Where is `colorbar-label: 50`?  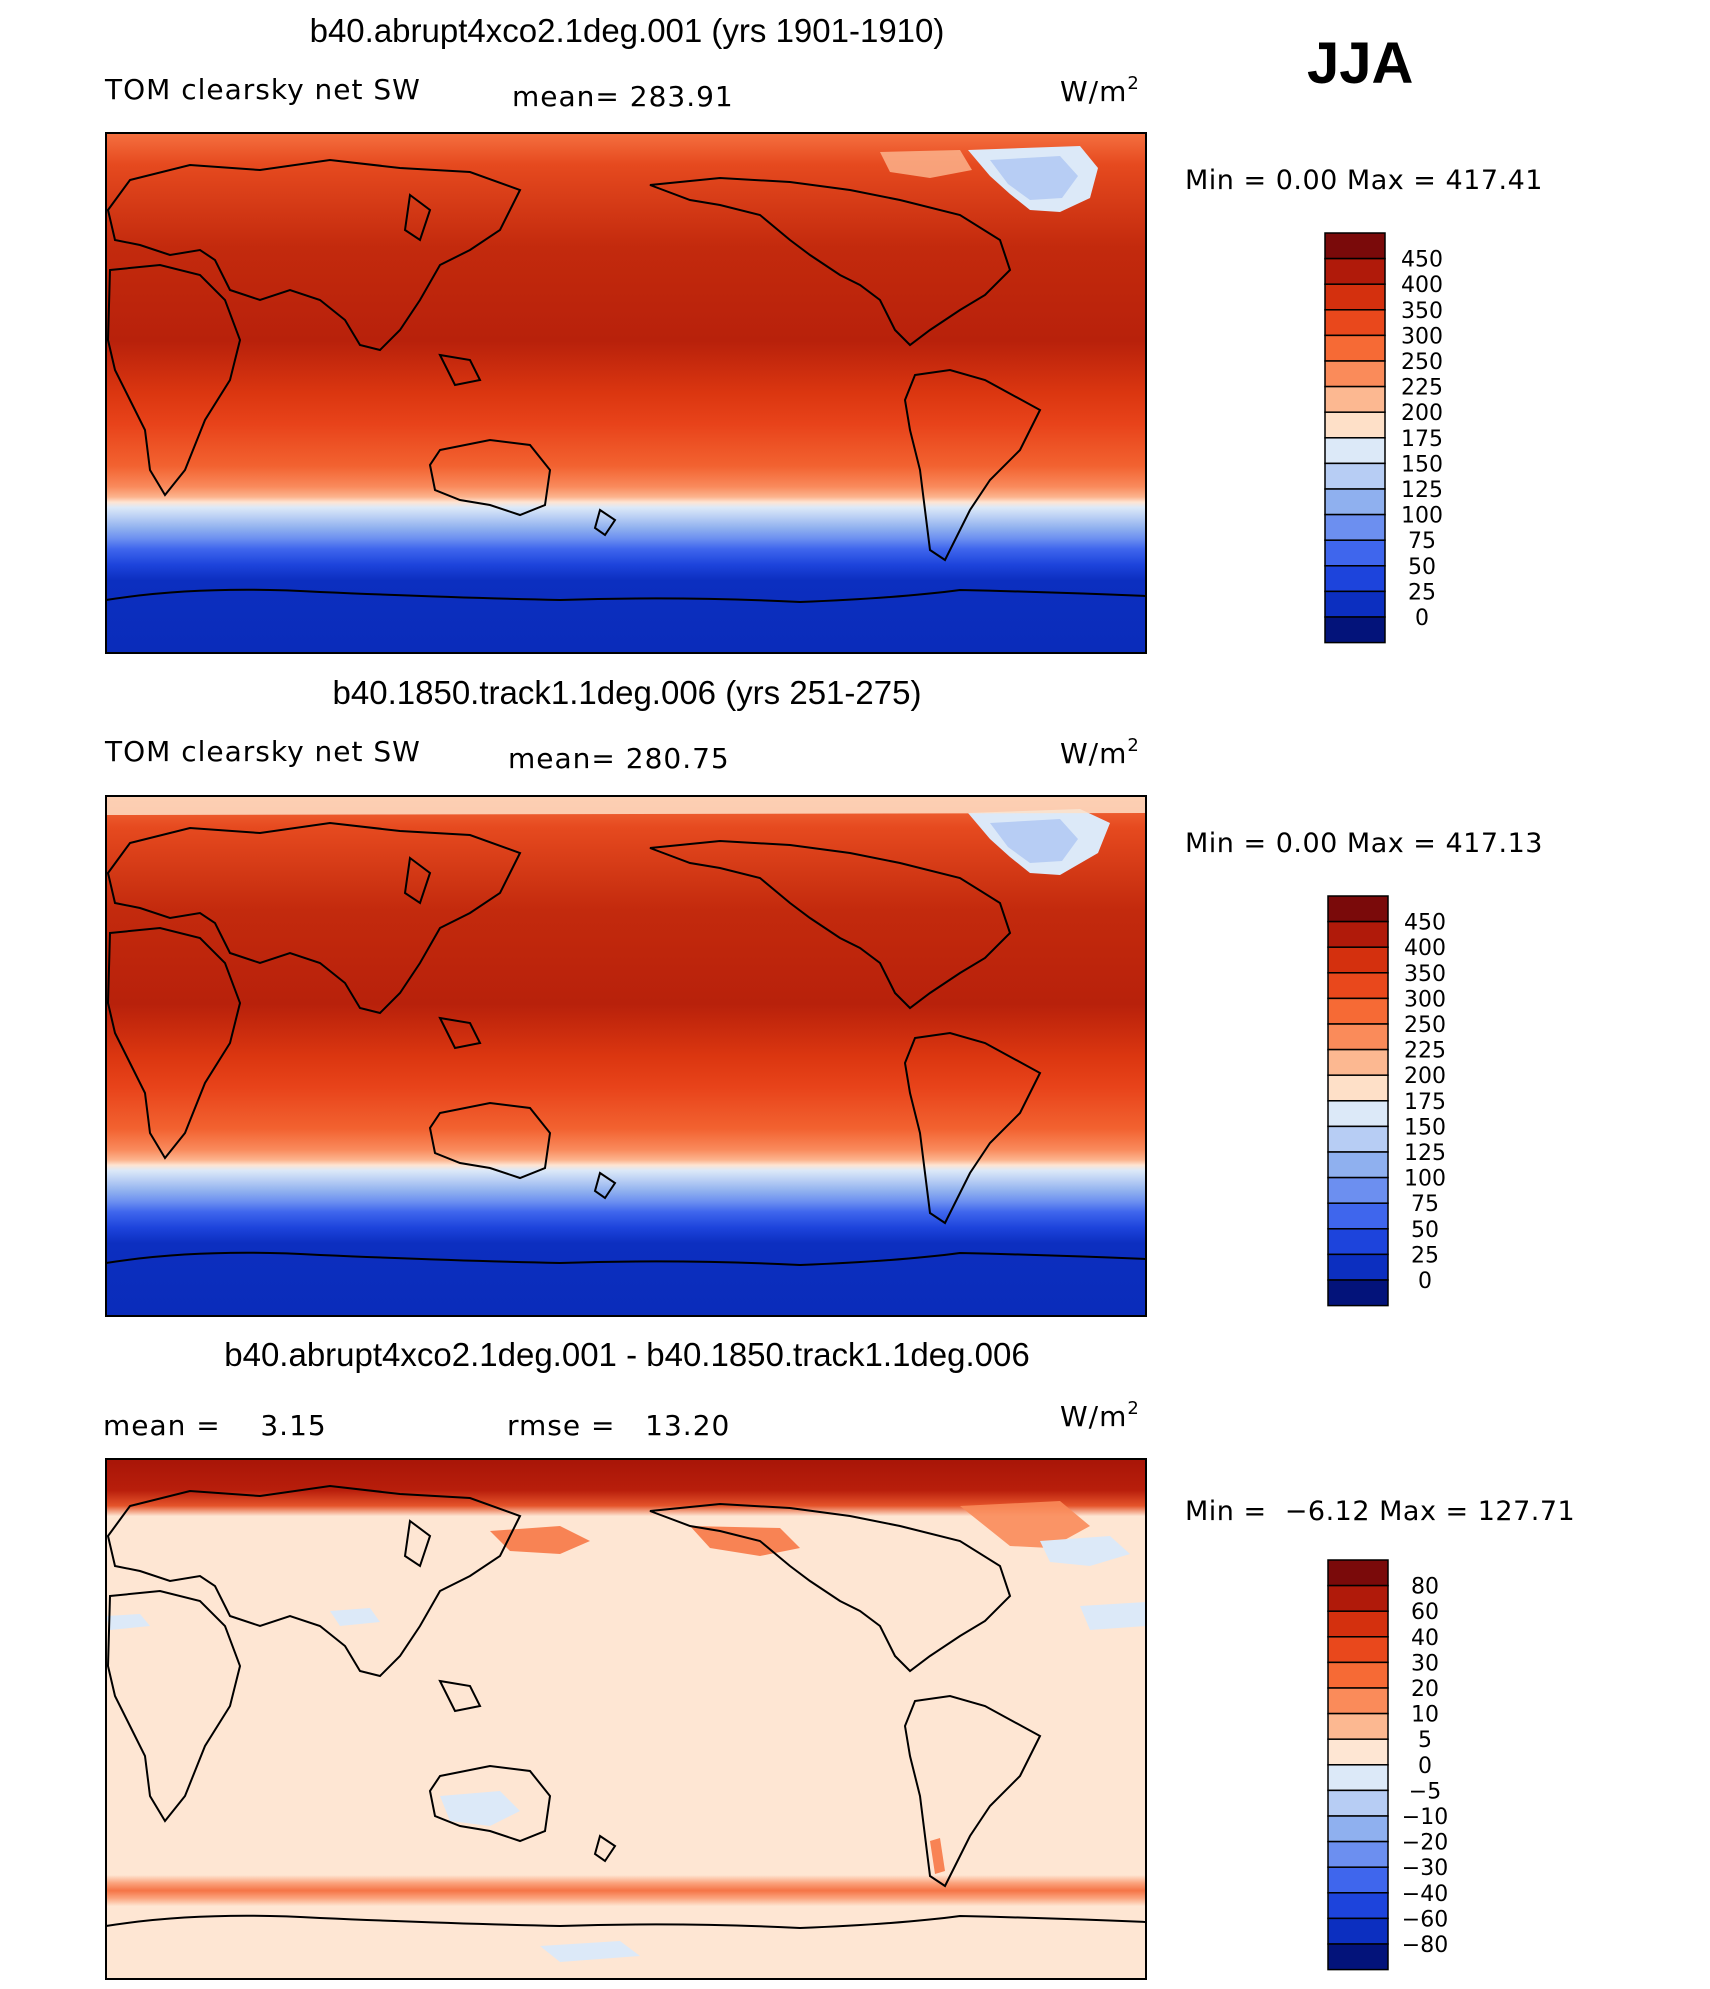
colorbar-label: 50 is located at coordinates (1422, 567).